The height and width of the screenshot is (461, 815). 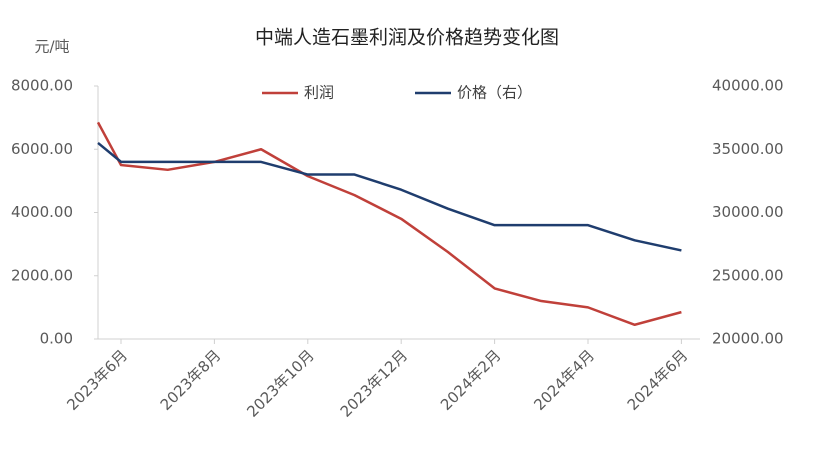 What do you see at coordinates (319, 93) in the screenshot?
I see `legend-label: 利润` at bounding box center [319, 93].